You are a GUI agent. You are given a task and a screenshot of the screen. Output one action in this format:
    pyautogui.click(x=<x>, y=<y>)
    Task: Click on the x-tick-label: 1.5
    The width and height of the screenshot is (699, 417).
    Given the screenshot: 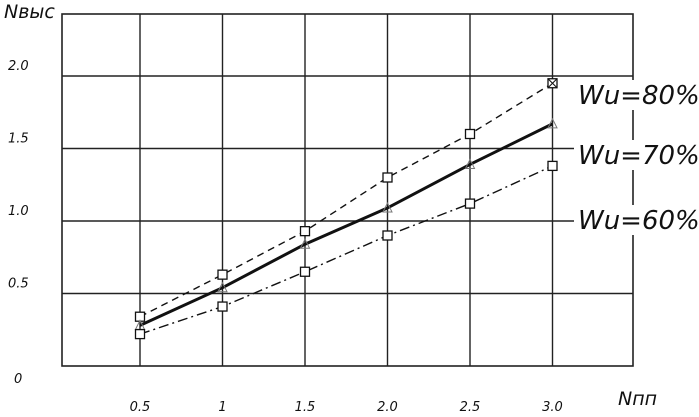 What is the action you would take?
    pyautogui.click(x=305, y=407)
    